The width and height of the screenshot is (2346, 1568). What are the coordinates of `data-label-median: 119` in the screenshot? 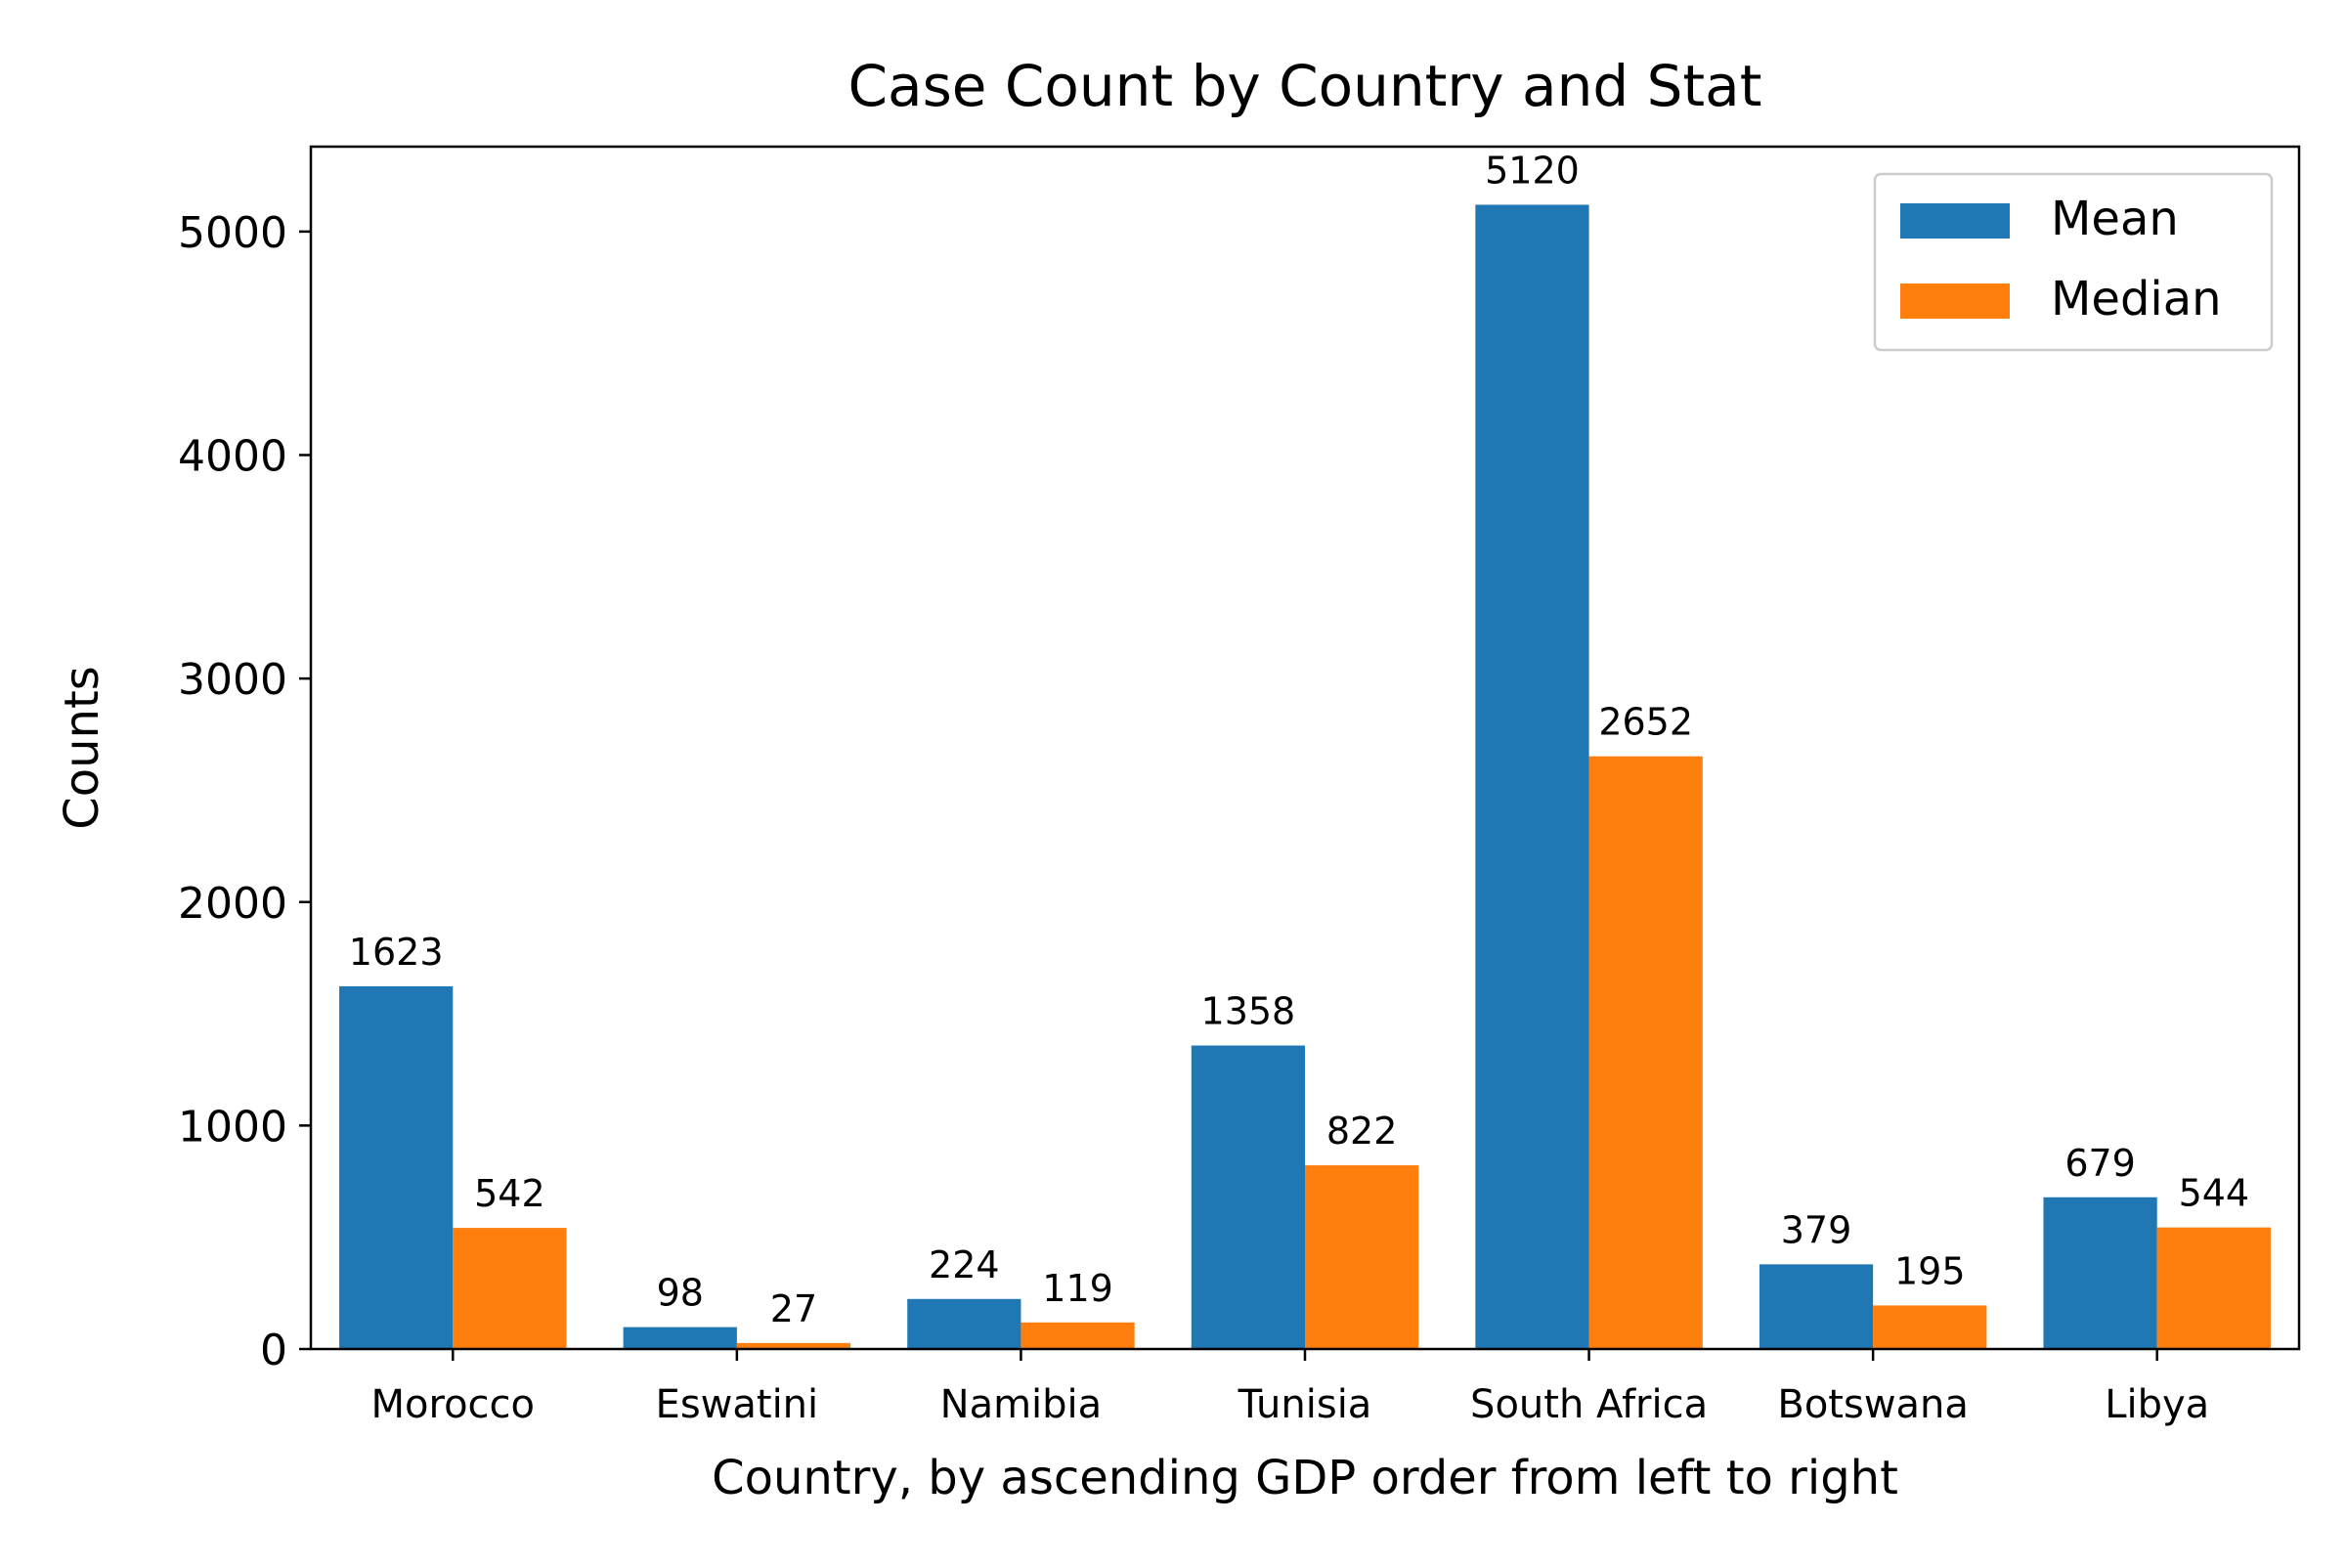 It's located at (1077, 1289).